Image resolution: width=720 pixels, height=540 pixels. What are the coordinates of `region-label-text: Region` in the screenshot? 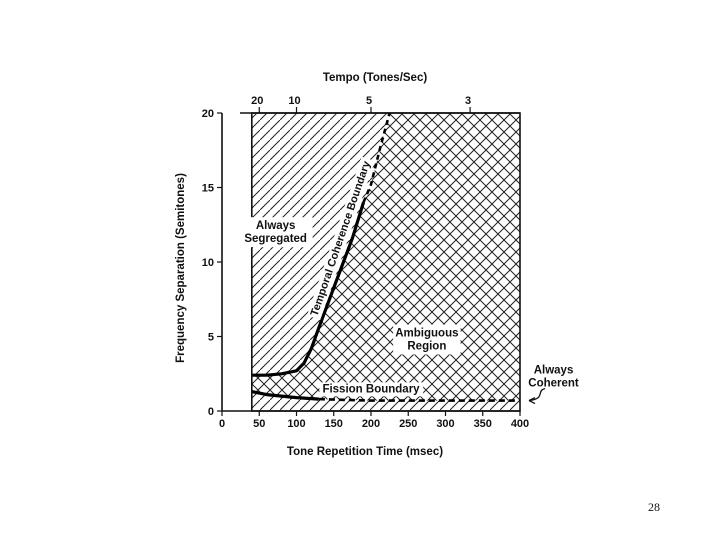 It's located at (426, 346).